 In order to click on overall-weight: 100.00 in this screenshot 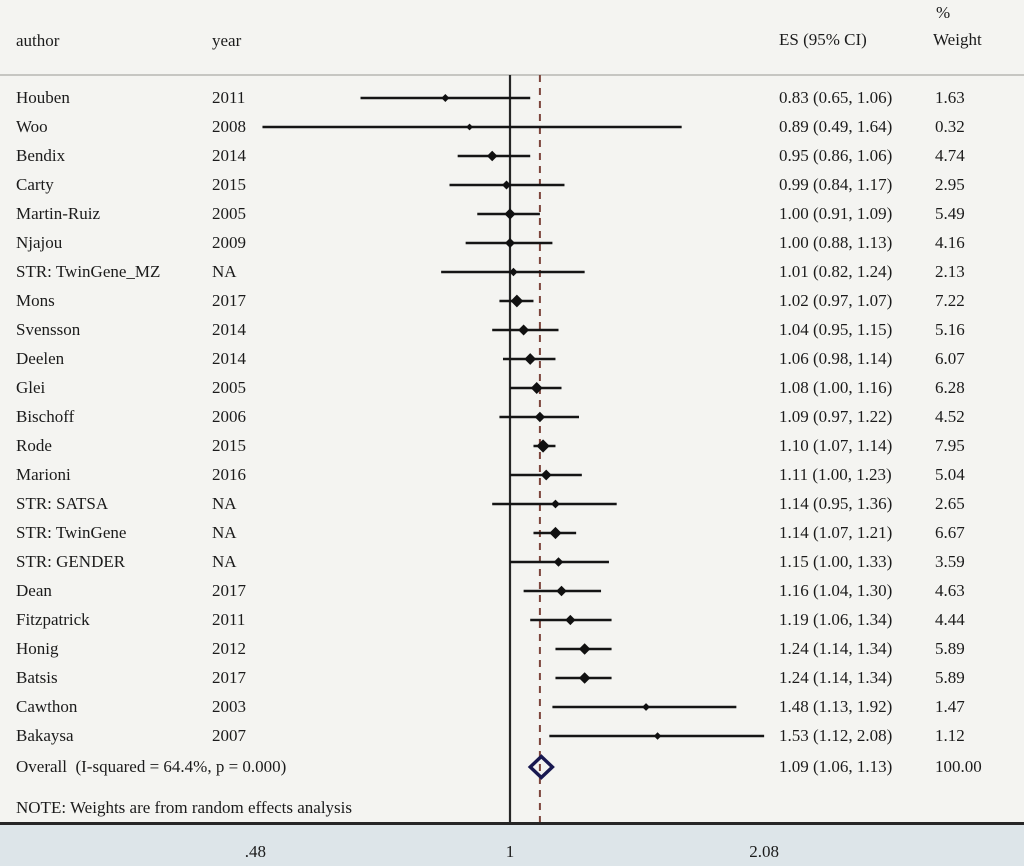, I will do `click(958, 766)`.